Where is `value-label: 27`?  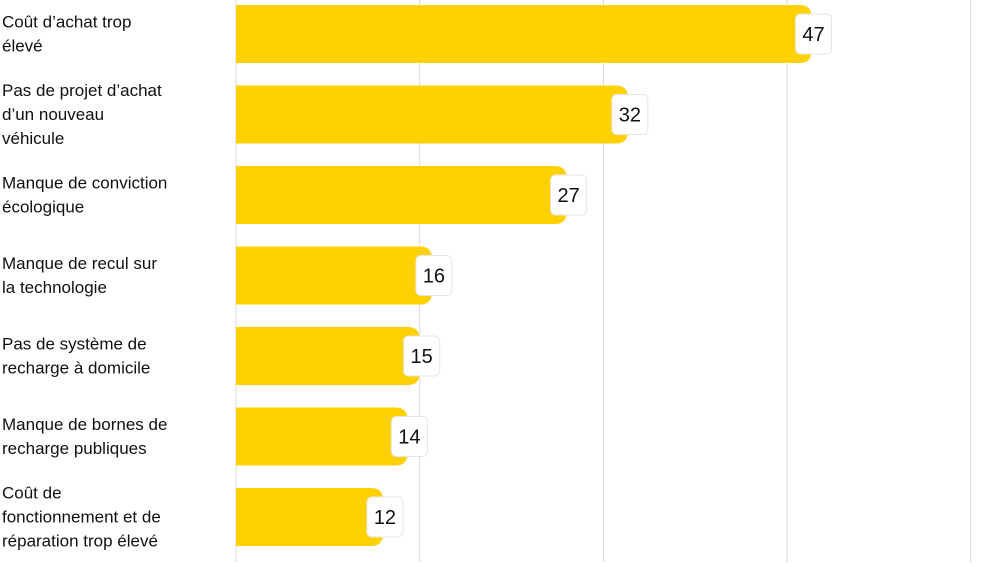 value-label: 27 is located at coordinates (568, 196).